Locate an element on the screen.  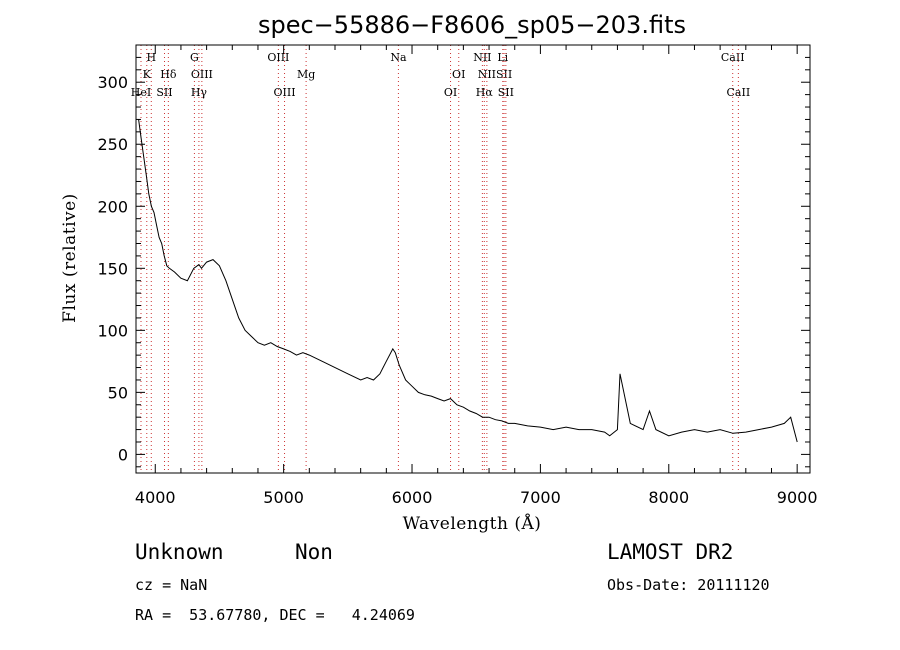
redshift-label: cz = NaN is located at coordinates (171, 585).